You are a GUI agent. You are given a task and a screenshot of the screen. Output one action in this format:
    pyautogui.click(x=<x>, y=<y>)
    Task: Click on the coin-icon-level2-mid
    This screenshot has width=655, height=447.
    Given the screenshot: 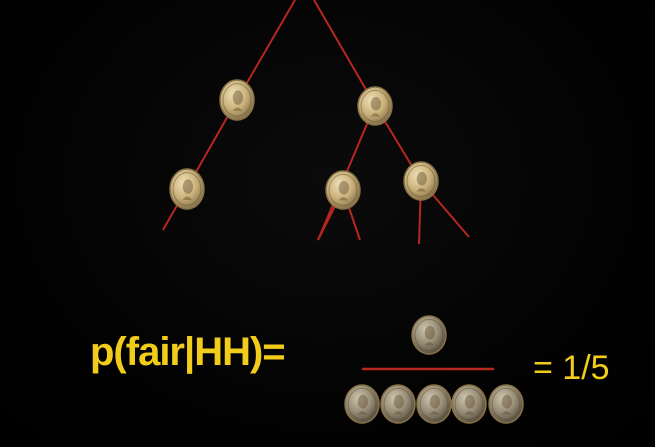 What is the action you would take?
    pyautogui.click(x=343, y=190)
    